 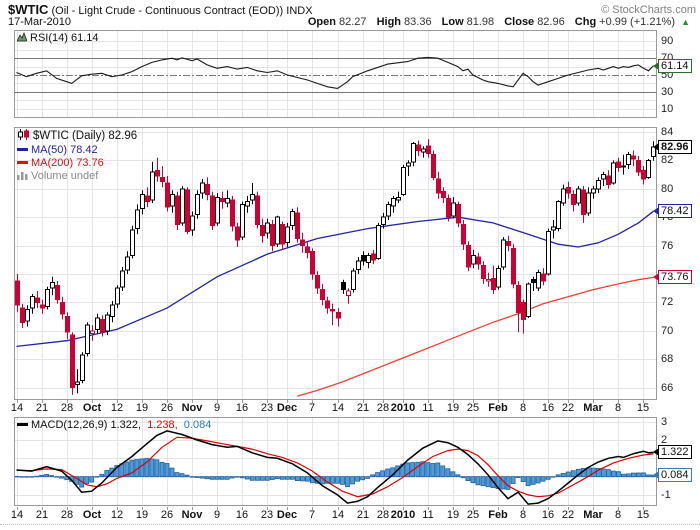 I want to click on macd-legend-value: MACD(12,26,9) 1.322,, so click(x=86, y=425).